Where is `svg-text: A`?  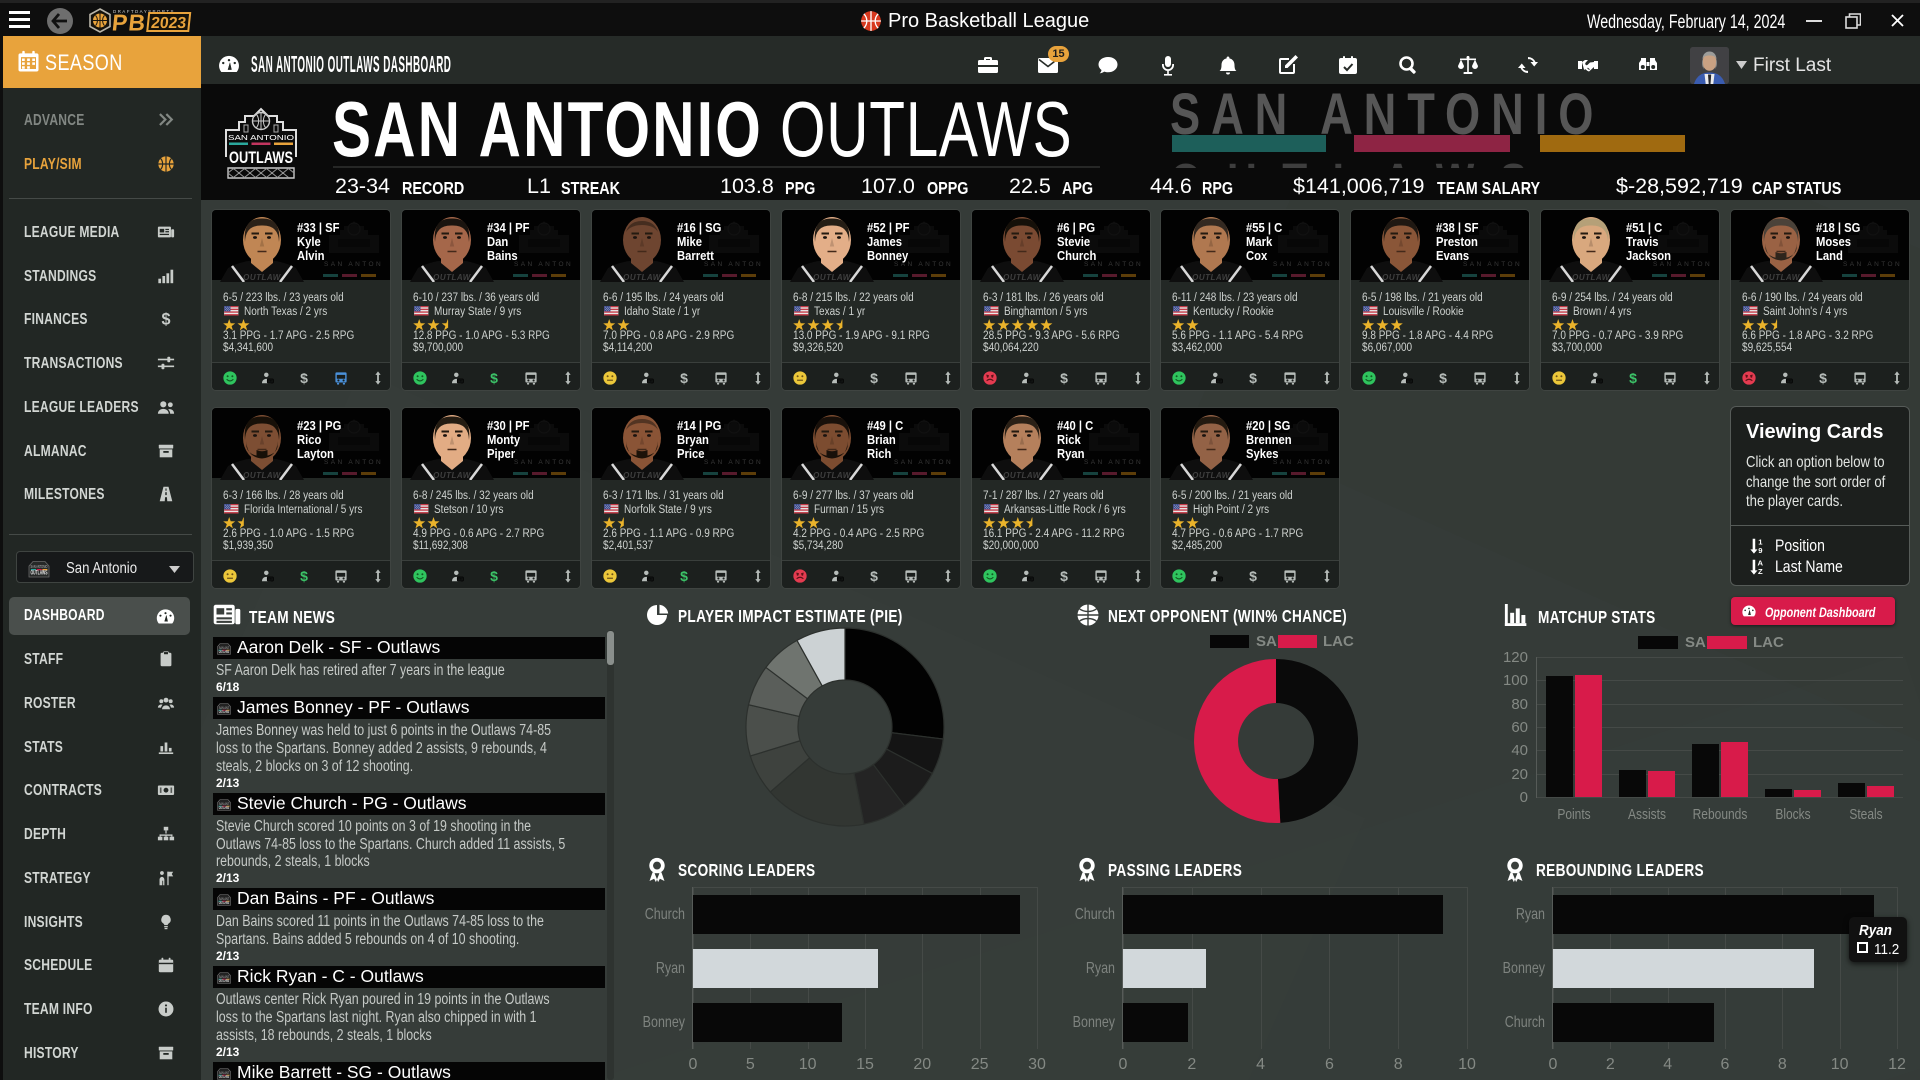 svg-text: A is located at coordinates (1761, 563).